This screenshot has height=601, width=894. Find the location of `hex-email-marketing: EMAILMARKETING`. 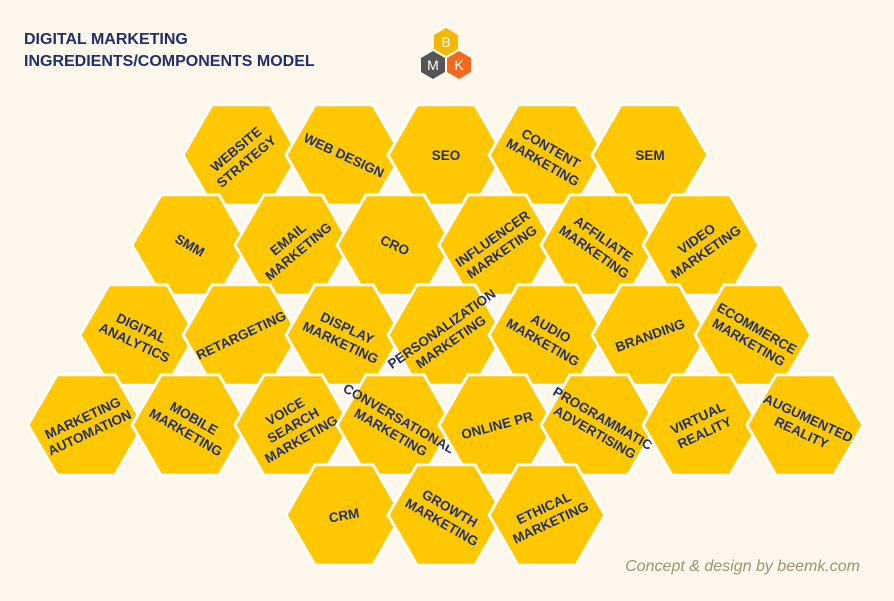

hex-email-marketing: EMAILMARKETING is located at coordinates (293, 245).